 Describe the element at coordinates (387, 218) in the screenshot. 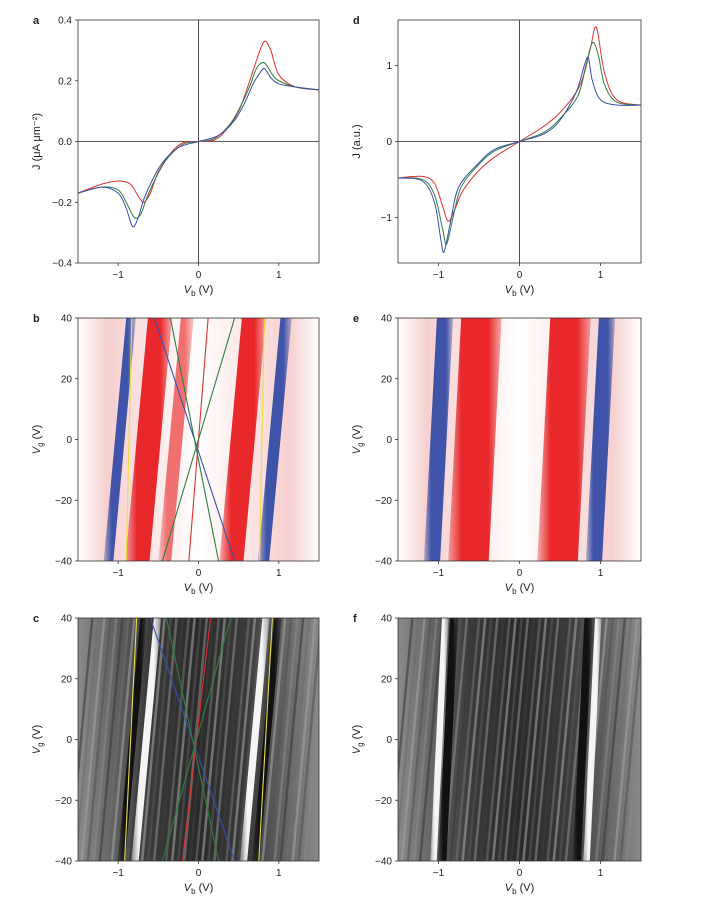

I see `y-tick-label: −1` at that location.